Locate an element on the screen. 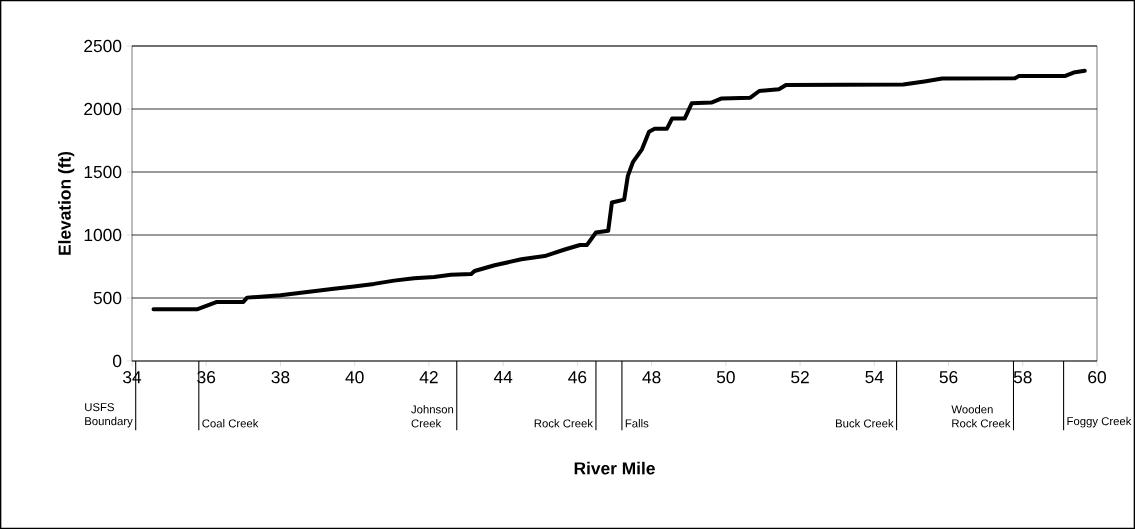  ref-line-label: Falls is located at coordinates (637, 423).